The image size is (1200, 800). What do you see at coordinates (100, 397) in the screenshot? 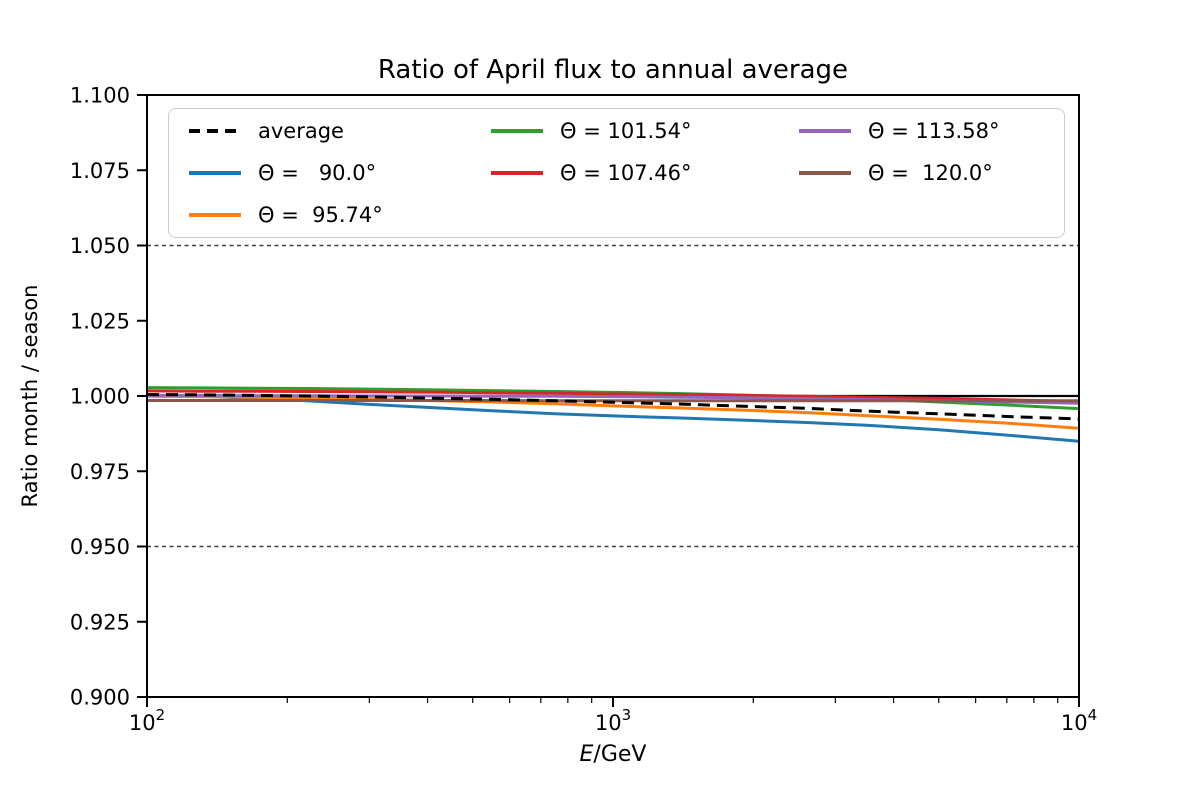
I see `y-tick-label: 1.000` at bounding box center [100, 397].